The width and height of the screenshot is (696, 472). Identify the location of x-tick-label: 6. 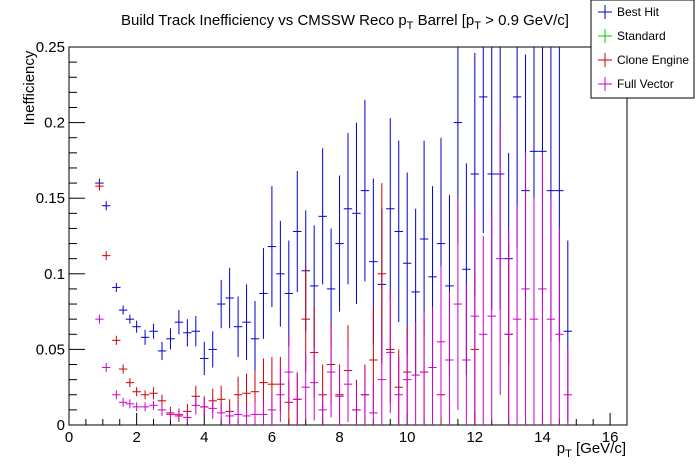
(272, 437).